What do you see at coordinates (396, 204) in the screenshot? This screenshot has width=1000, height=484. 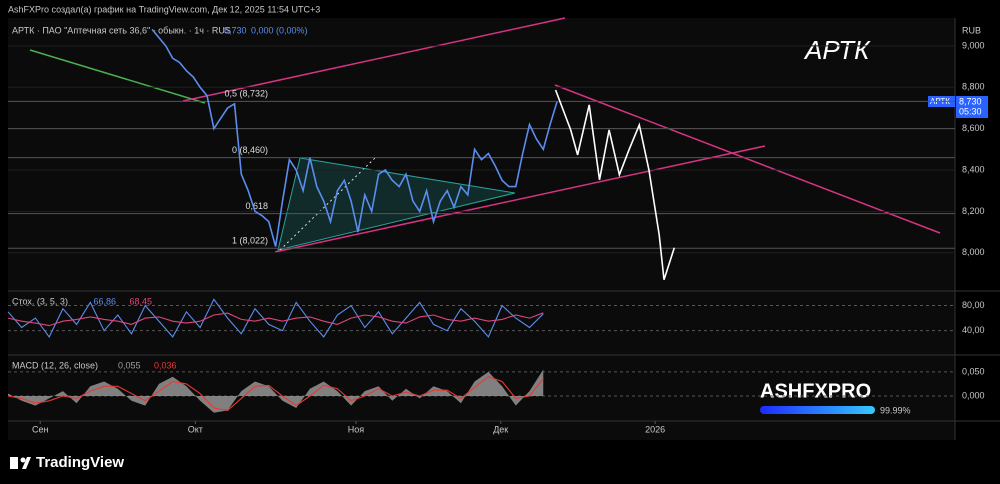 I see `triangle-pattern` at bounding box center [396, 204].